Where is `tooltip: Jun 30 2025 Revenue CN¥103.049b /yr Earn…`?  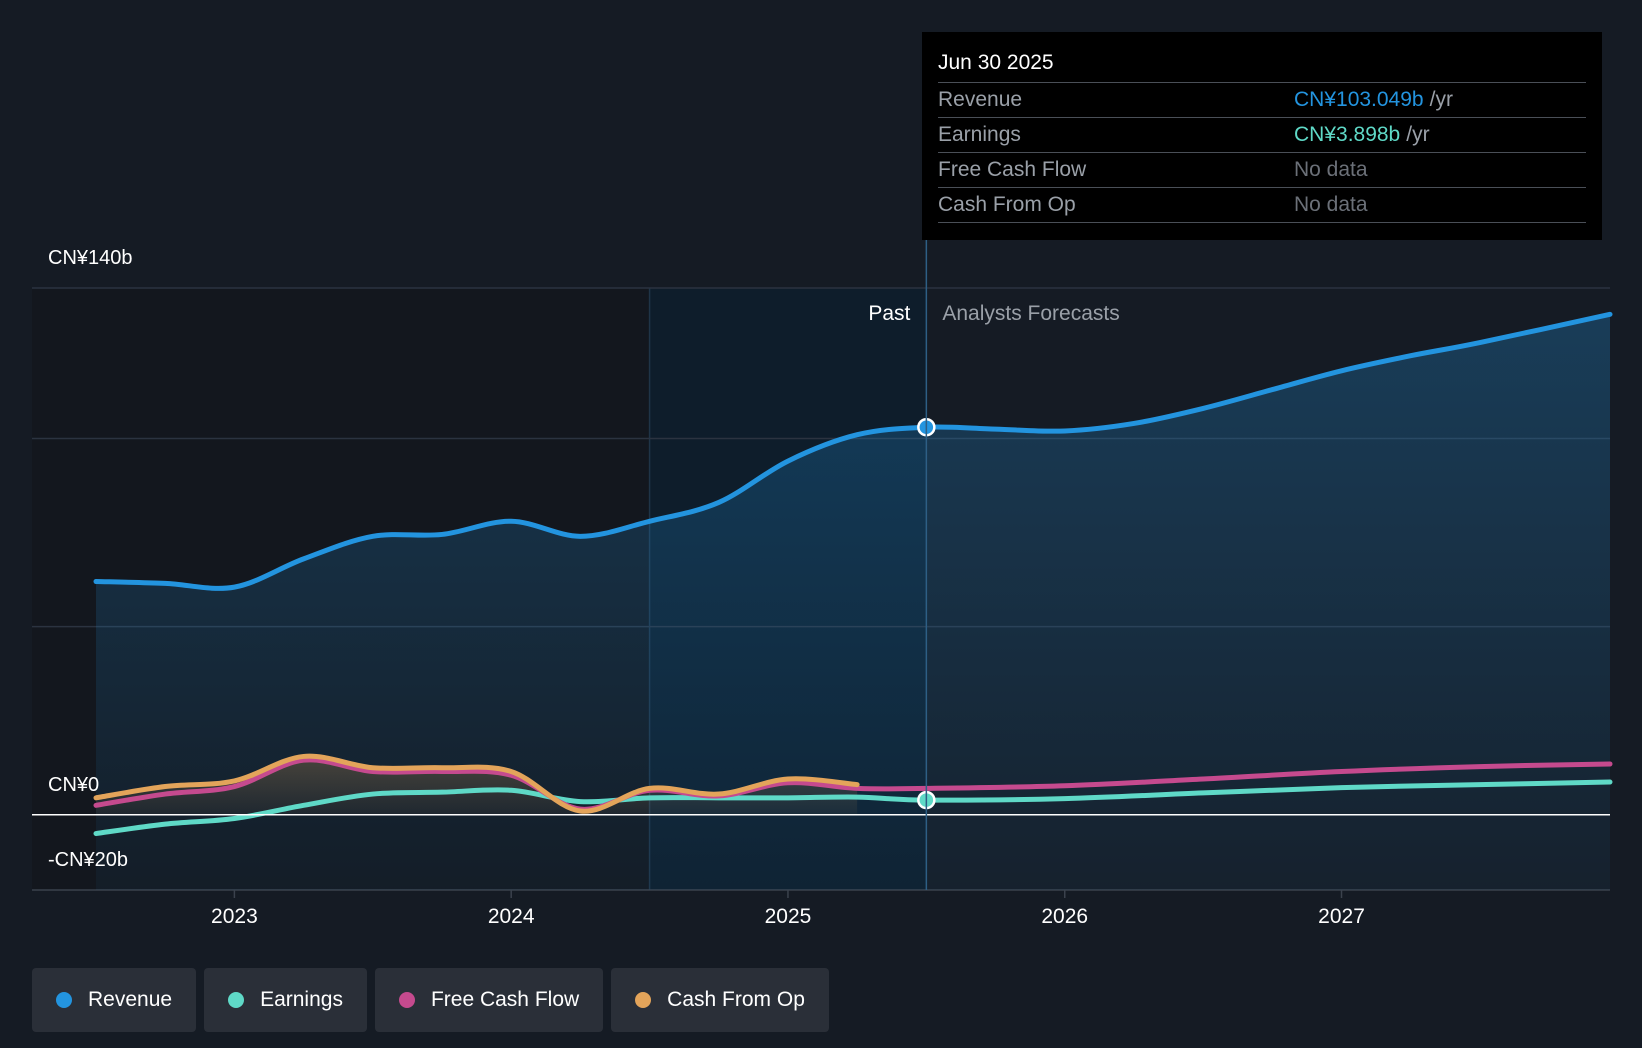 tooltip: Jun 30 2025 Revenue CN¥103.049b /yr Earn… is located at coordinates (1262, 136).